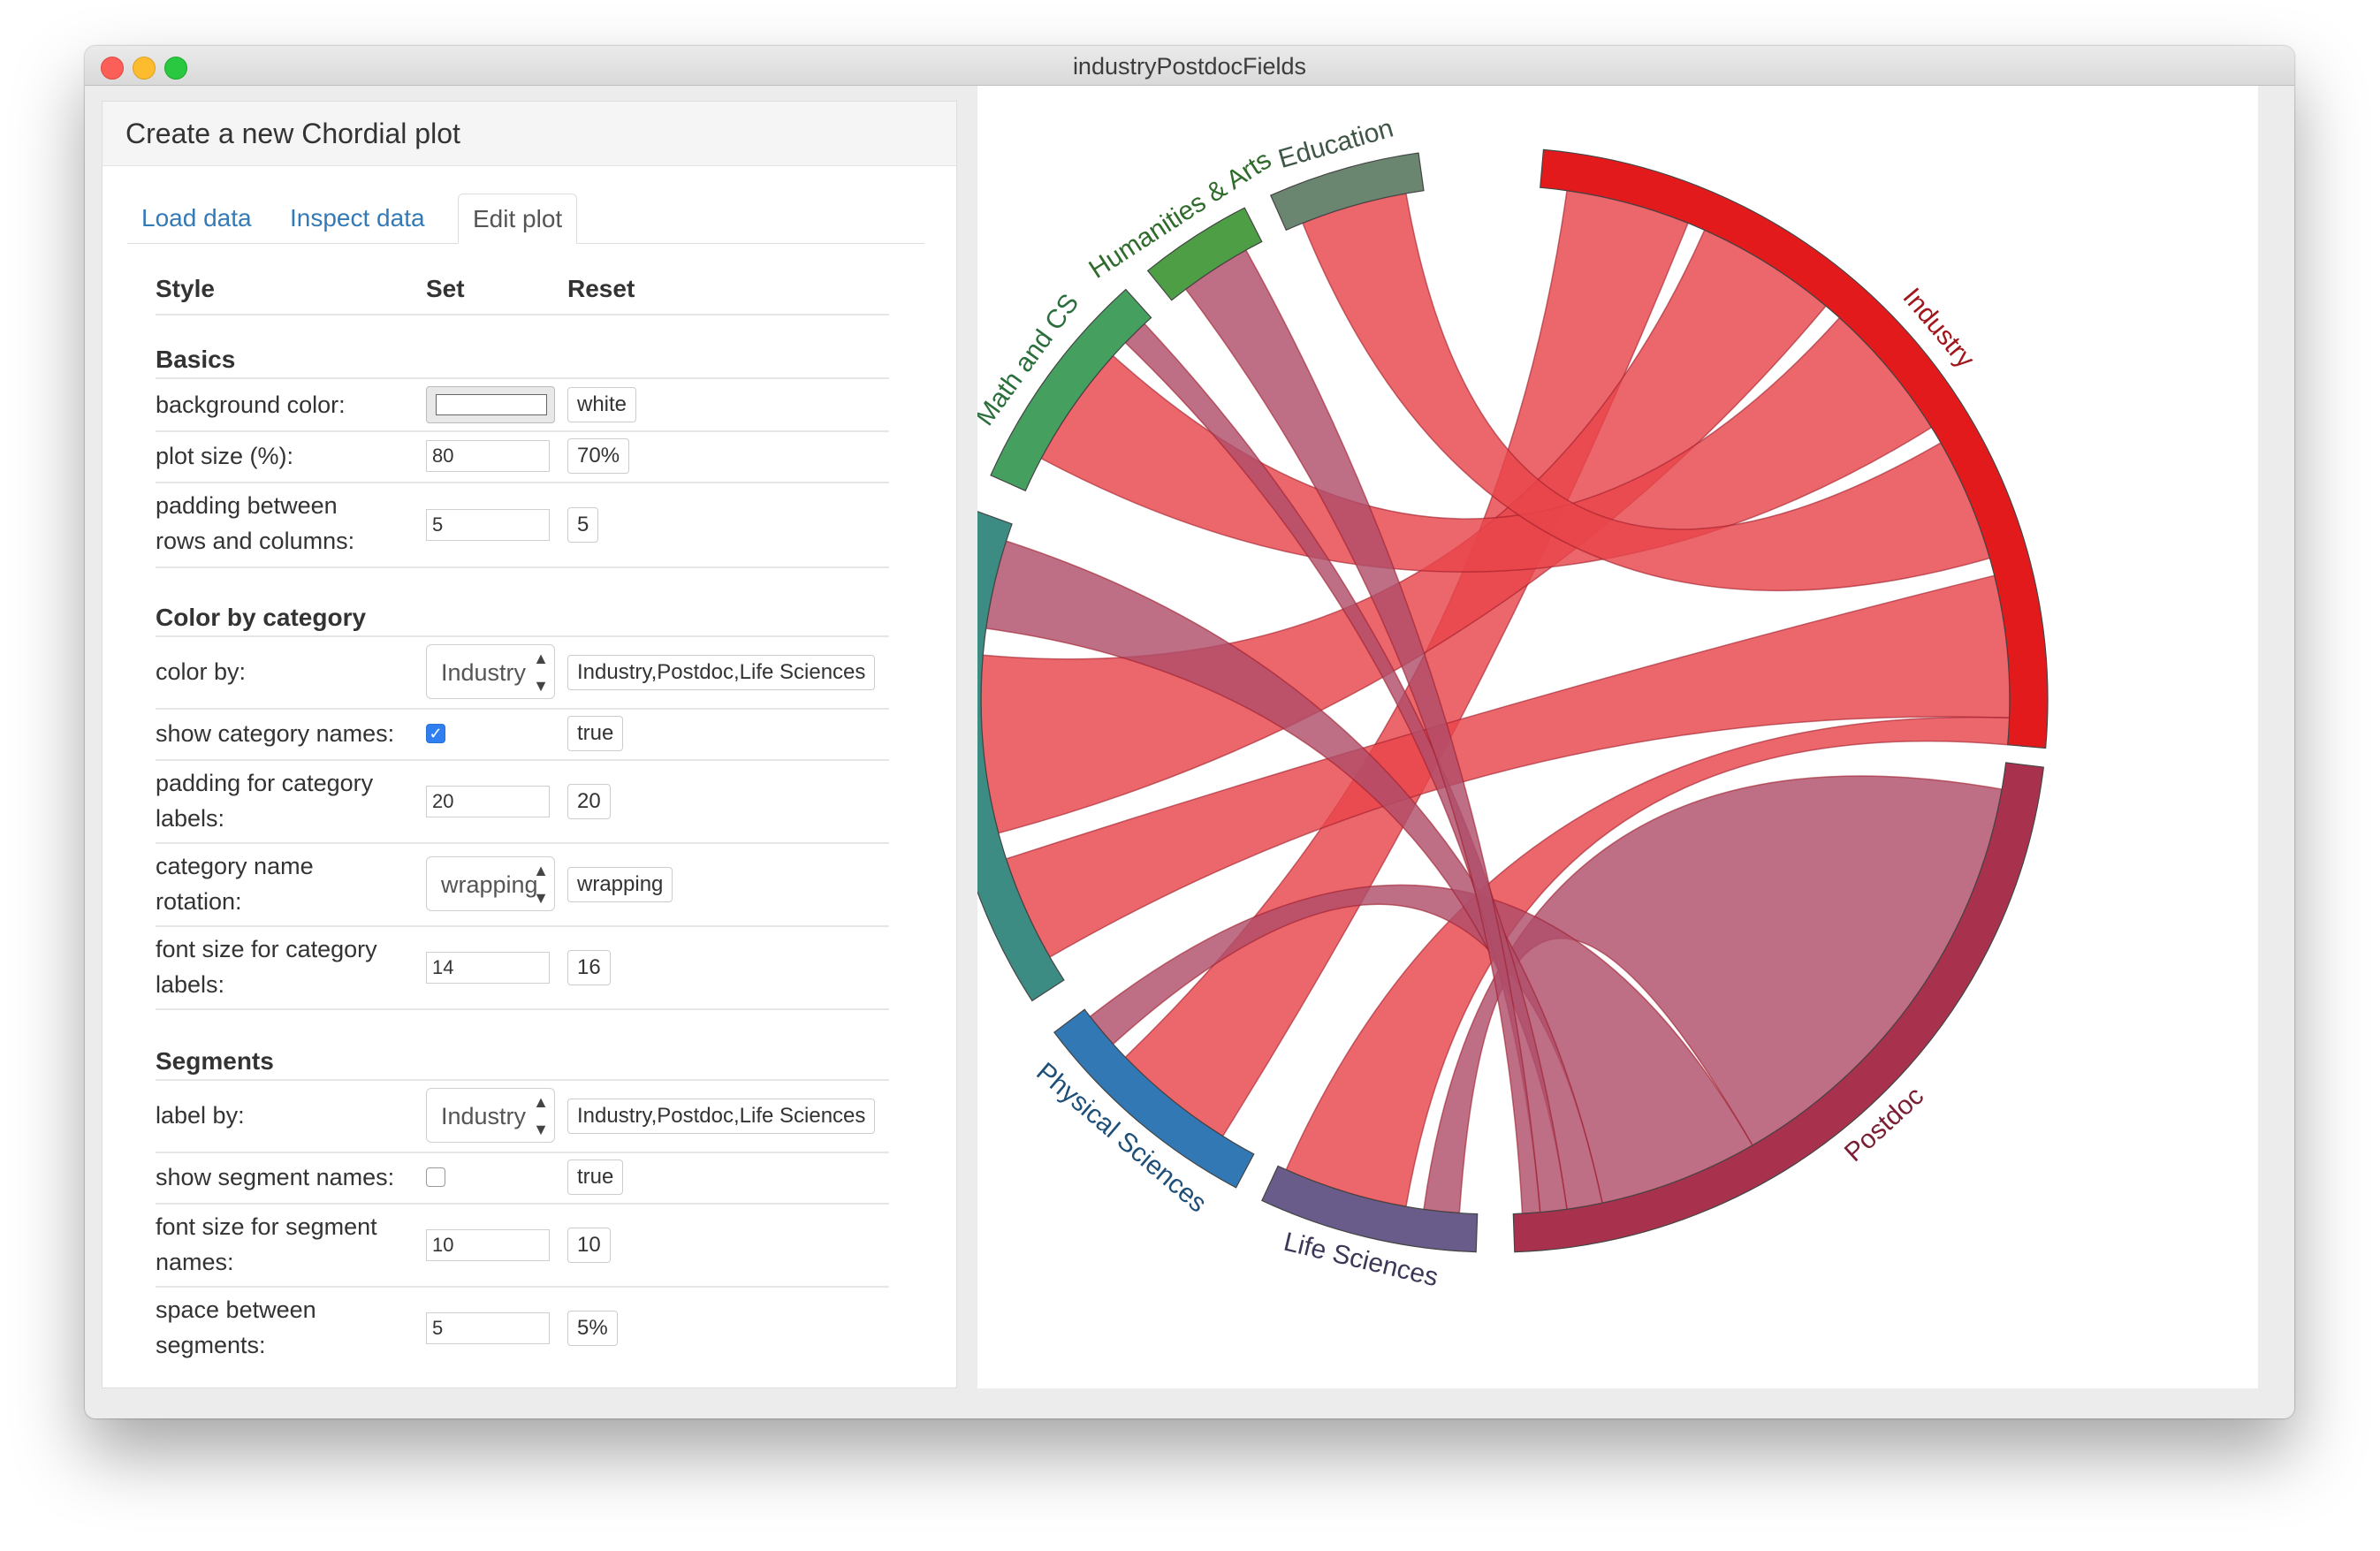 Image resolution: width=2380 pixels, height=1551 pixels. Describe the element at coordinates (175, 68) in the screenshot. I see `maximize-button` at that location.